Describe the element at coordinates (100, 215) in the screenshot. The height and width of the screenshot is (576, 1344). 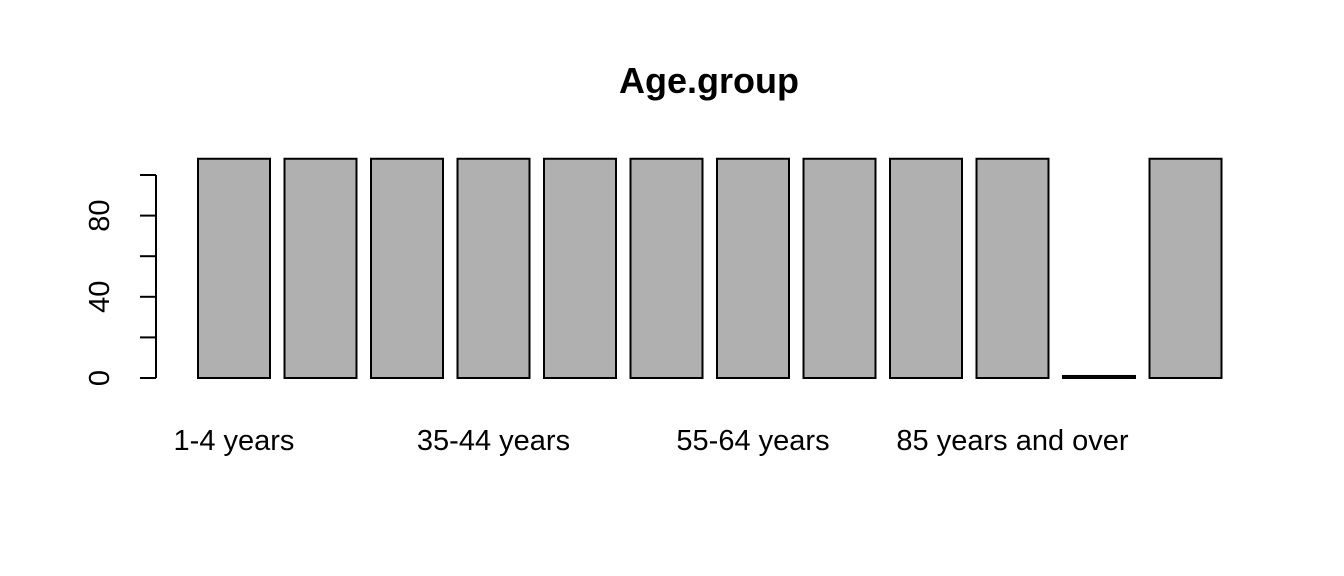
I see `y-tick-label: 80` at that location.